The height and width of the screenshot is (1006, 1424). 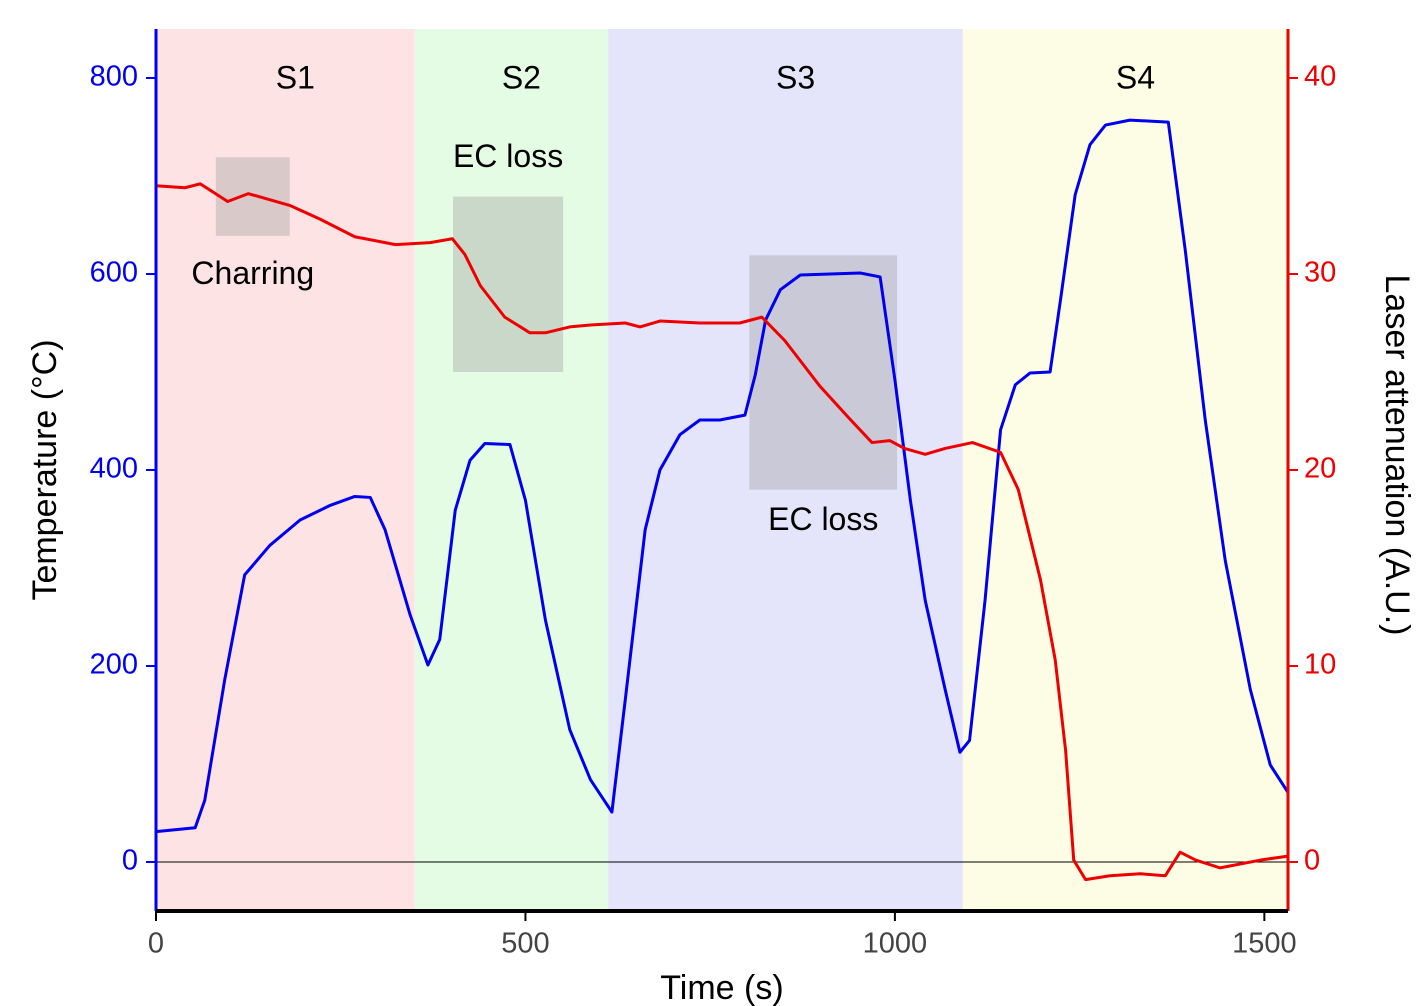 I want to click on x-tick-label: 1000, so click(x=895, y=944).